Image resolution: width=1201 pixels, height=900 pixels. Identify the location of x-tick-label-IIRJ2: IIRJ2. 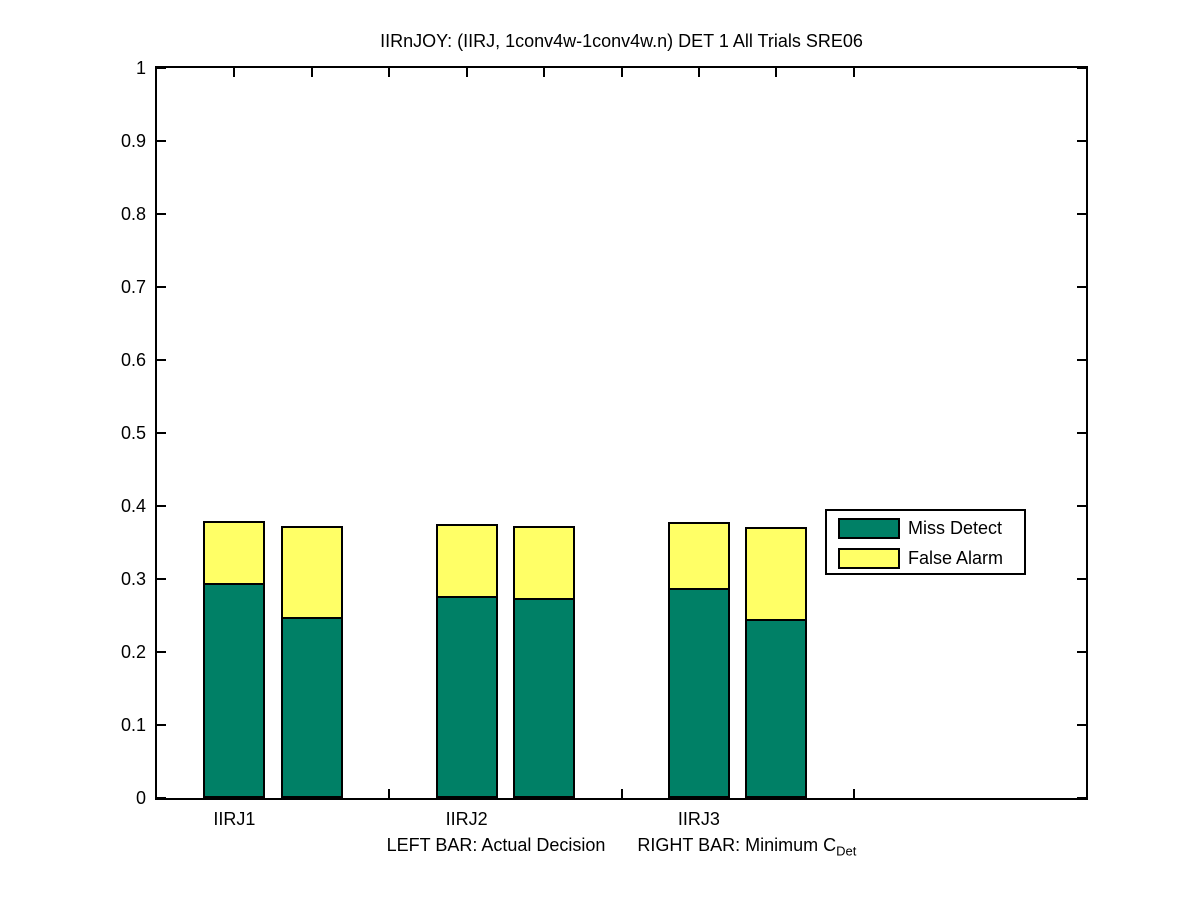
(466, 819).